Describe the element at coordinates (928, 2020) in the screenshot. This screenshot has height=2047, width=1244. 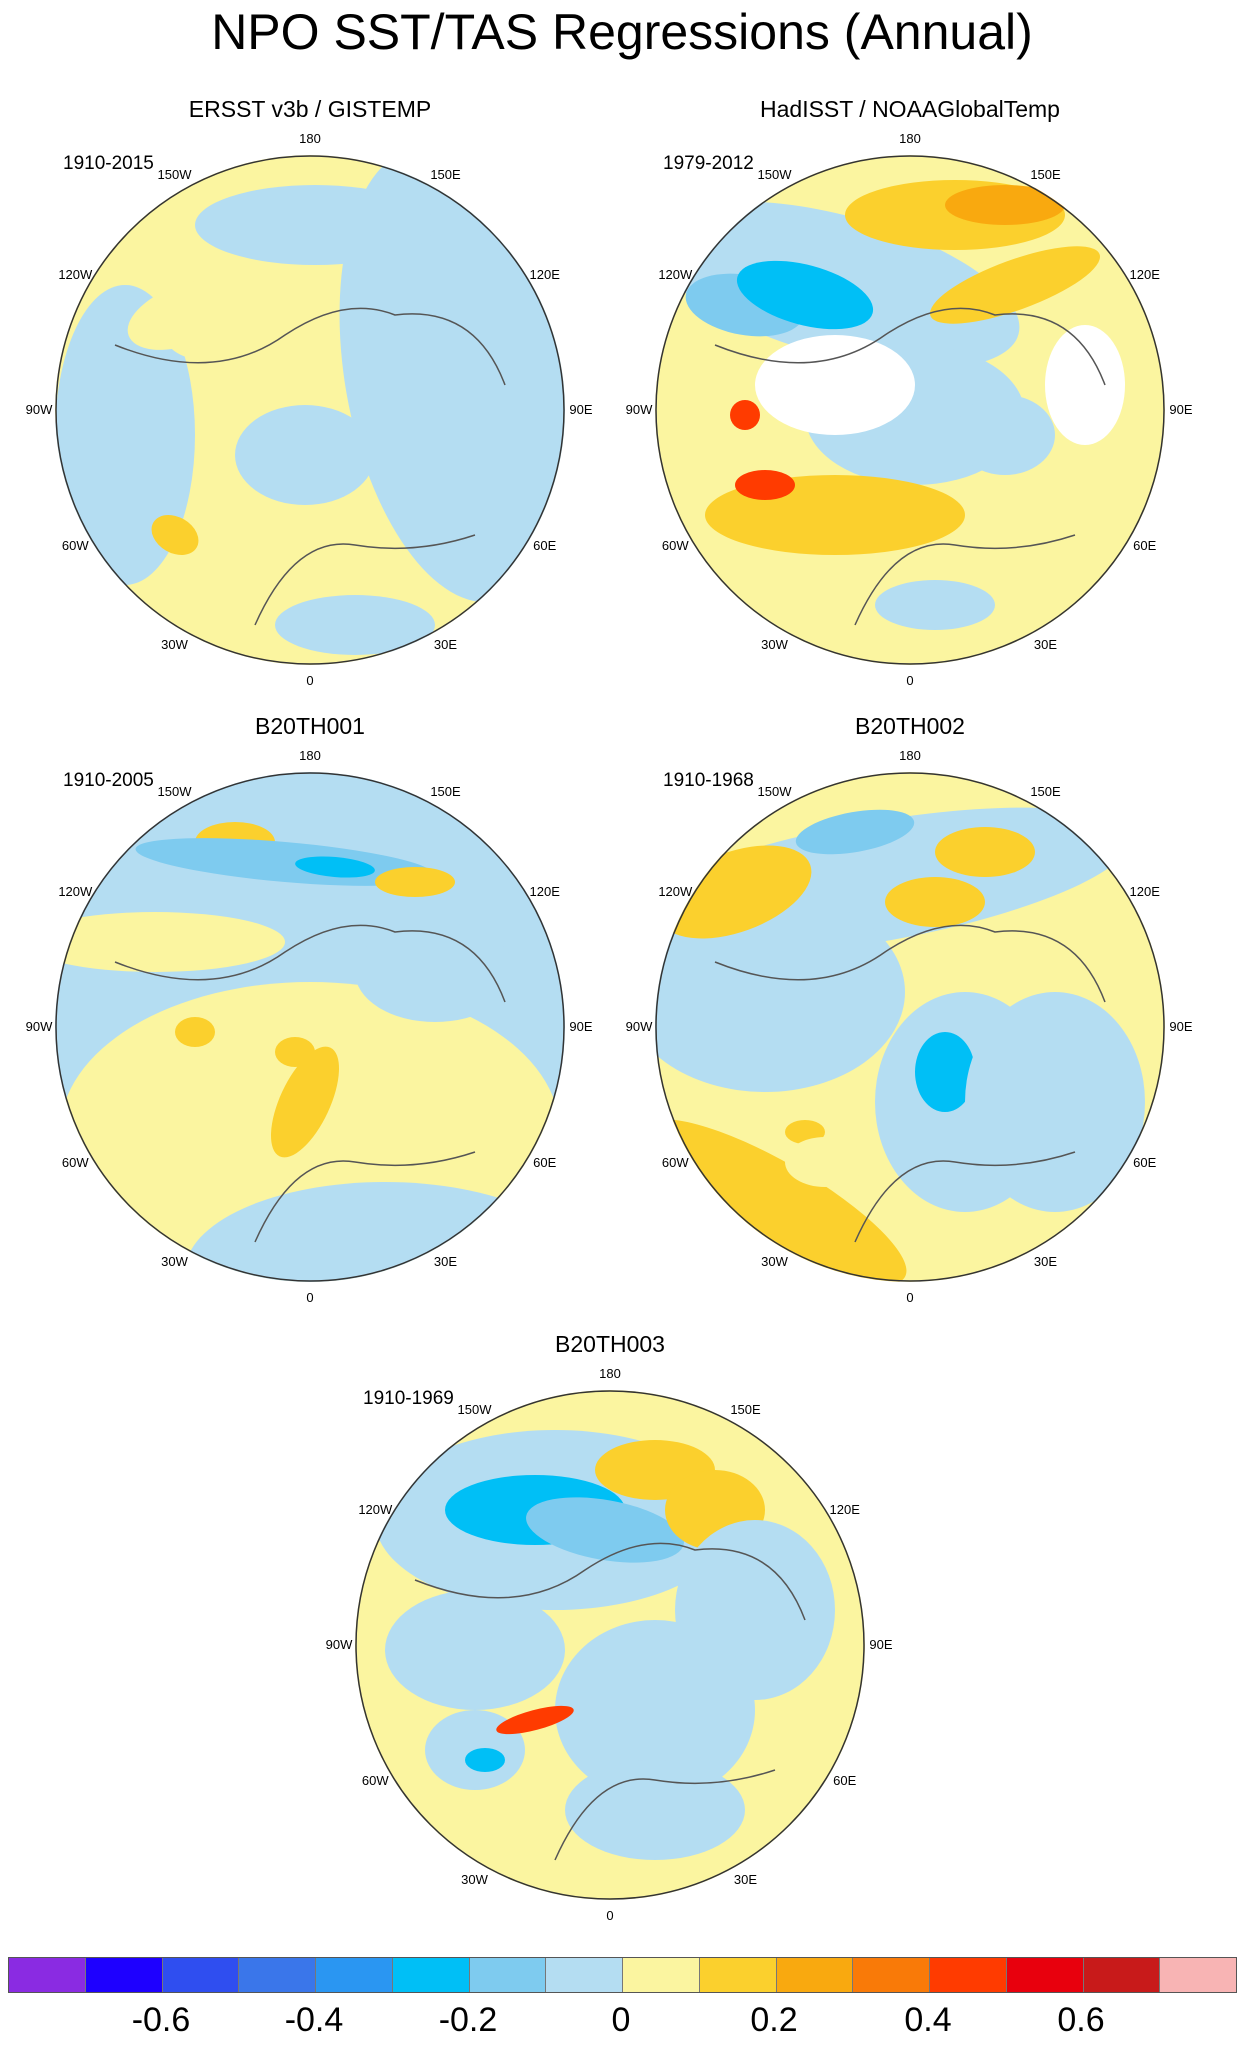
I see `colorbar-tick-label: 0.4` at that location.